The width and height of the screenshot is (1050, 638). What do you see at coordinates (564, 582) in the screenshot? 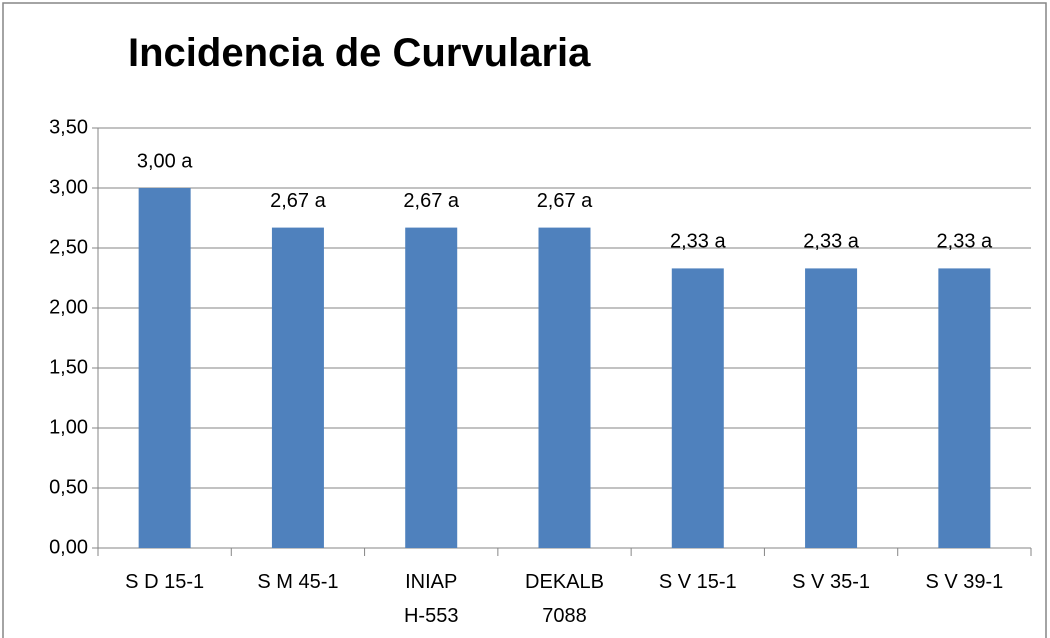
I see `x-tick-label-line: DEKALB` at bounding box center [564, 582].